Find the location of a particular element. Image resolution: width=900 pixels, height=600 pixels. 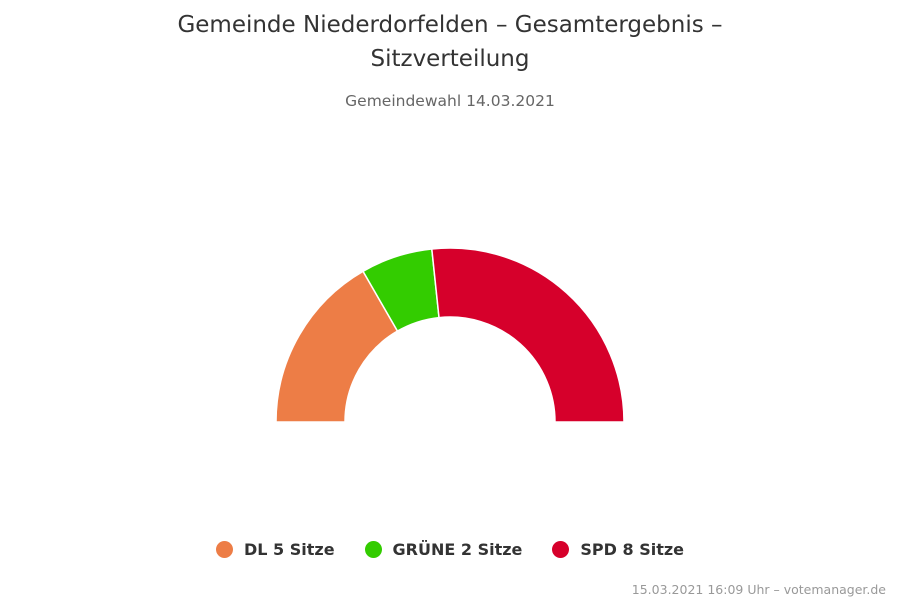

chart-subtitle: Gemeindewahl 14.03.2021 is located at coordinates (450, 101).